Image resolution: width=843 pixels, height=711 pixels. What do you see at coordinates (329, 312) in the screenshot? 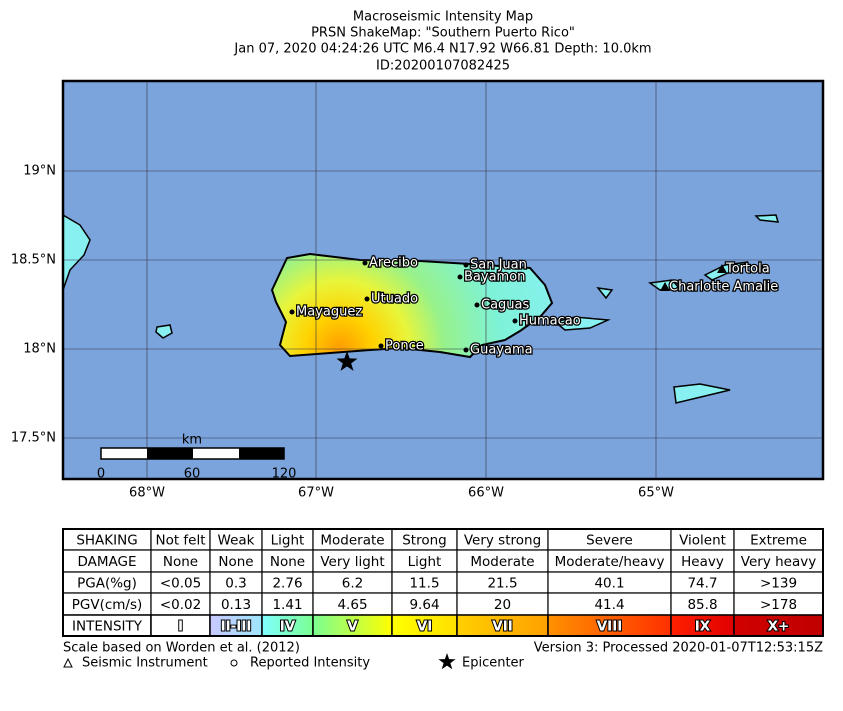
I see `city-label: Mayaguez` at bounding box center [329, 312].